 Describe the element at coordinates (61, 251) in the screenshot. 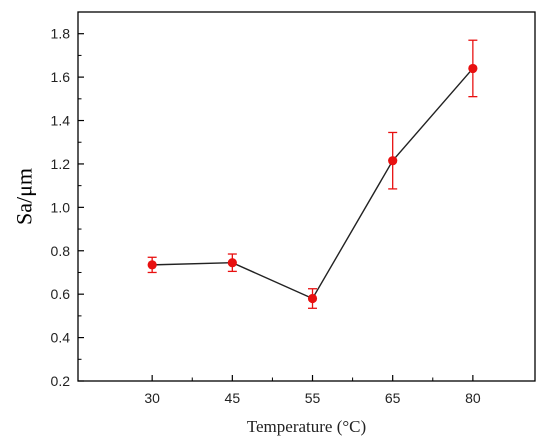

I see `y-tick-label: 0.8` at that location.